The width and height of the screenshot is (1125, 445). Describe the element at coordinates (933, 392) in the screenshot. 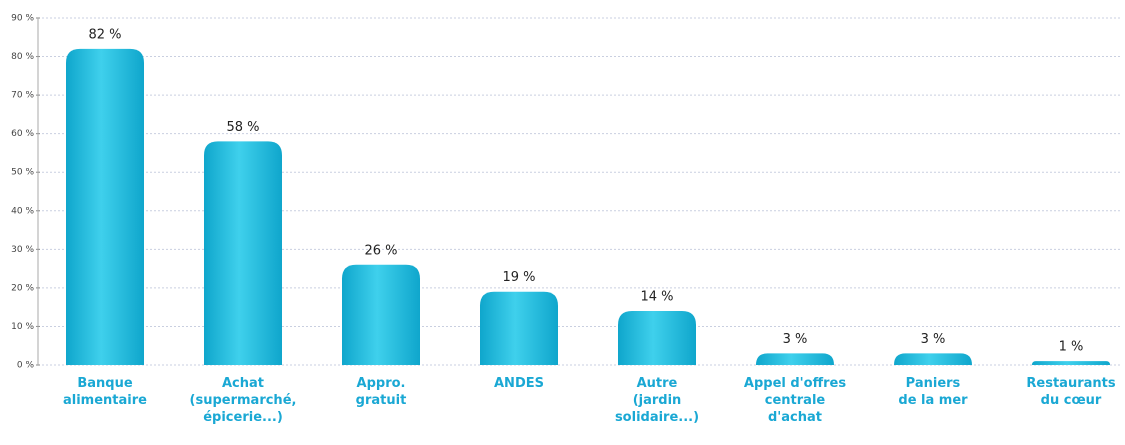

I see `x-tick-label: Paniers de la mer` at that location.